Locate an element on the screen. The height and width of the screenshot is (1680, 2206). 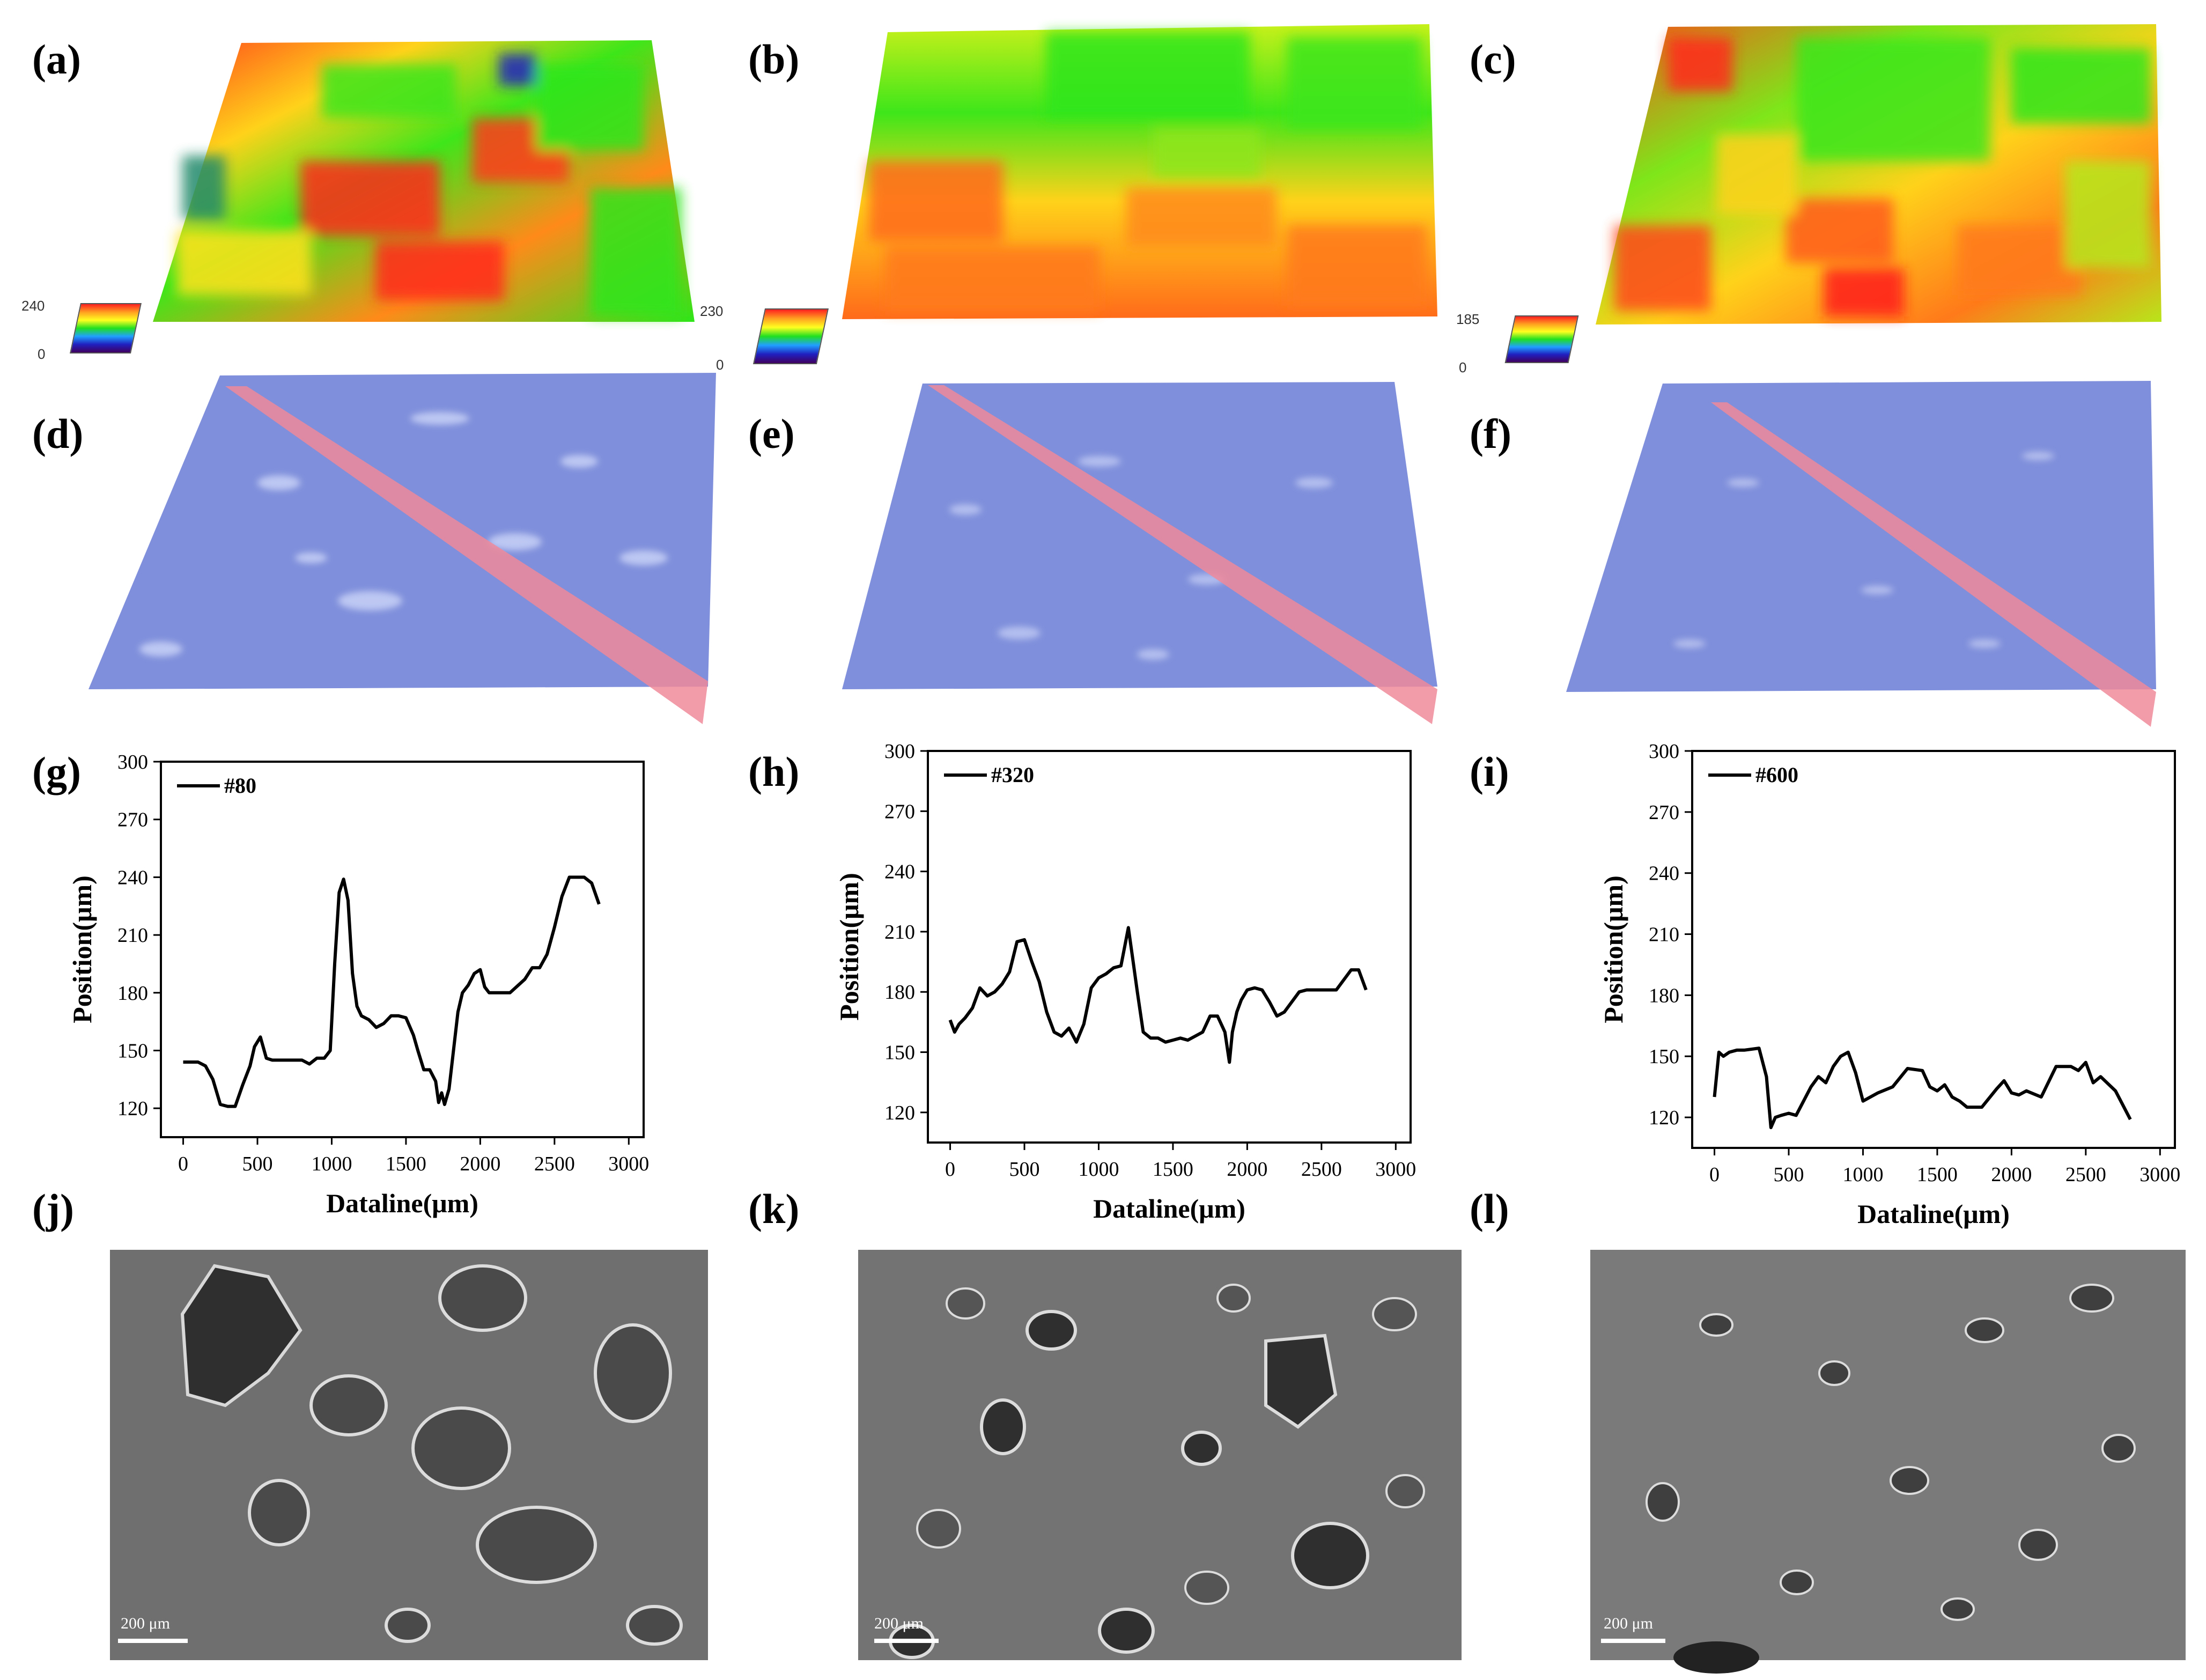
chart-h-ytick-label-6: 300 is located at coordinates (899, 751).